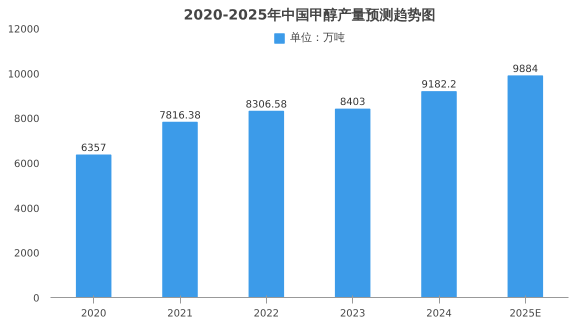  I want to click on data-label: 6357, so click(93, 148).